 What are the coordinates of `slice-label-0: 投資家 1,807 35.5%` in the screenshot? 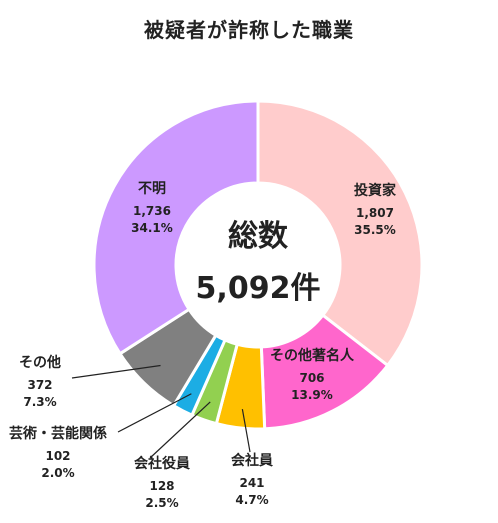 It's located at (375, 209).